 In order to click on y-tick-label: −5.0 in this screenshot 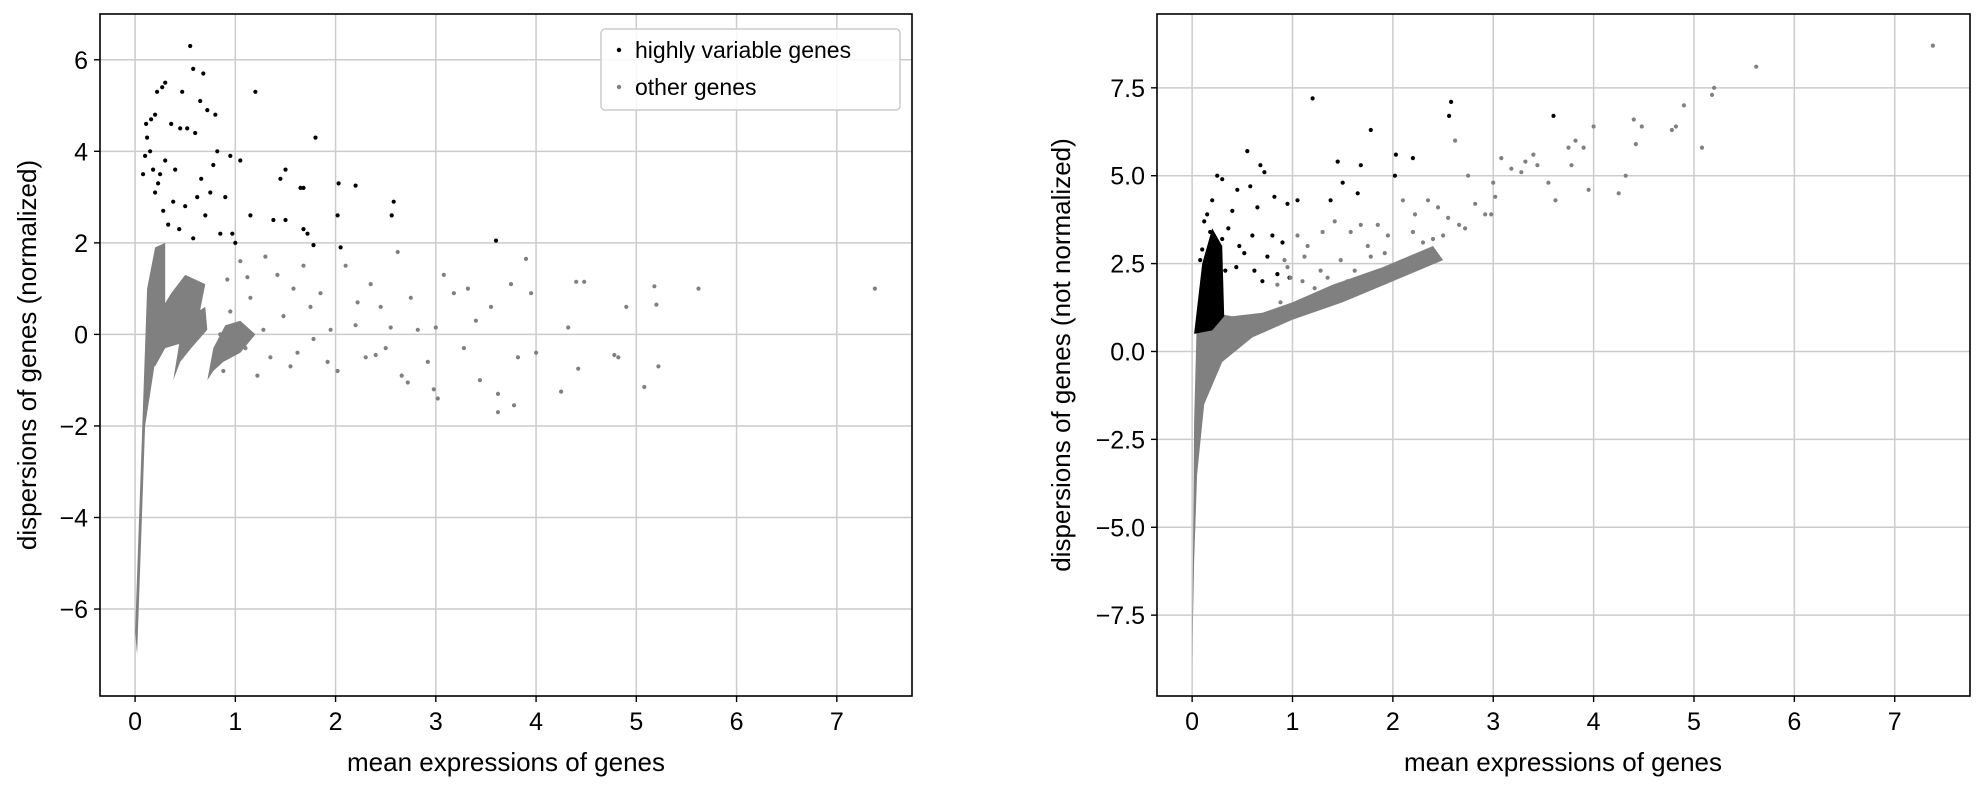, I will do `click(1120, 528)`.